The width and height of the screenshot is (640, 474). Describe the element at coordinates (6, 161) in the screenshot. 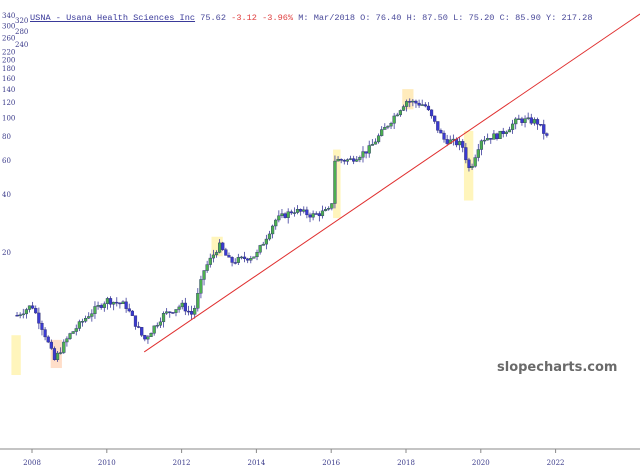

I see `y-tick-label: 60` at that location.